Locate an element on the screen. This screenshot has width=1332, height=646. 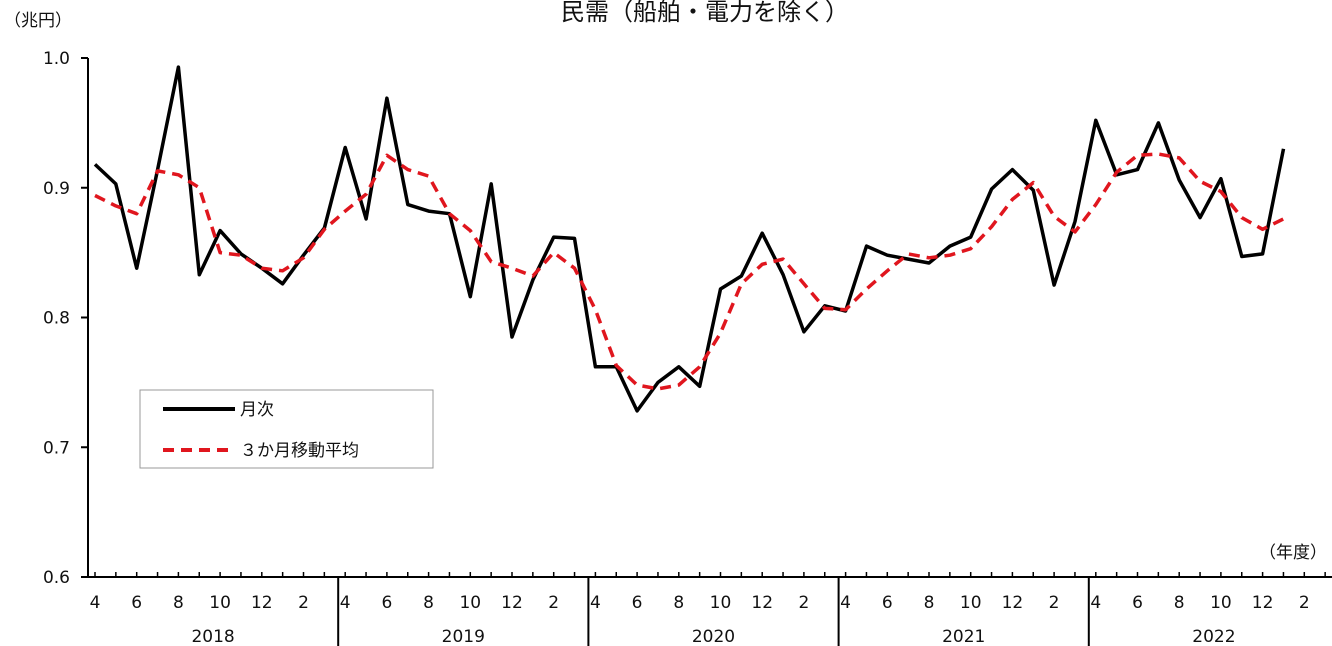
legend-label-monthly: 月次 is located at coordinates (257, 410).